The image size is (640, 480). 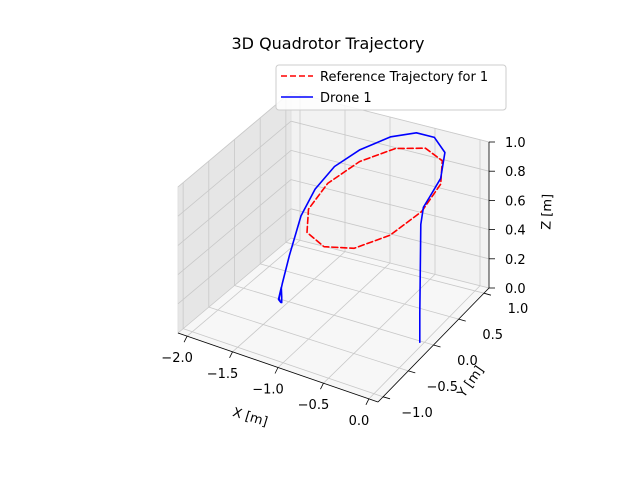 What do you see at coordinates (518, 309) in the screenshot?
I see `y-tick-label: 1.0` at bounding box center [518, 309].